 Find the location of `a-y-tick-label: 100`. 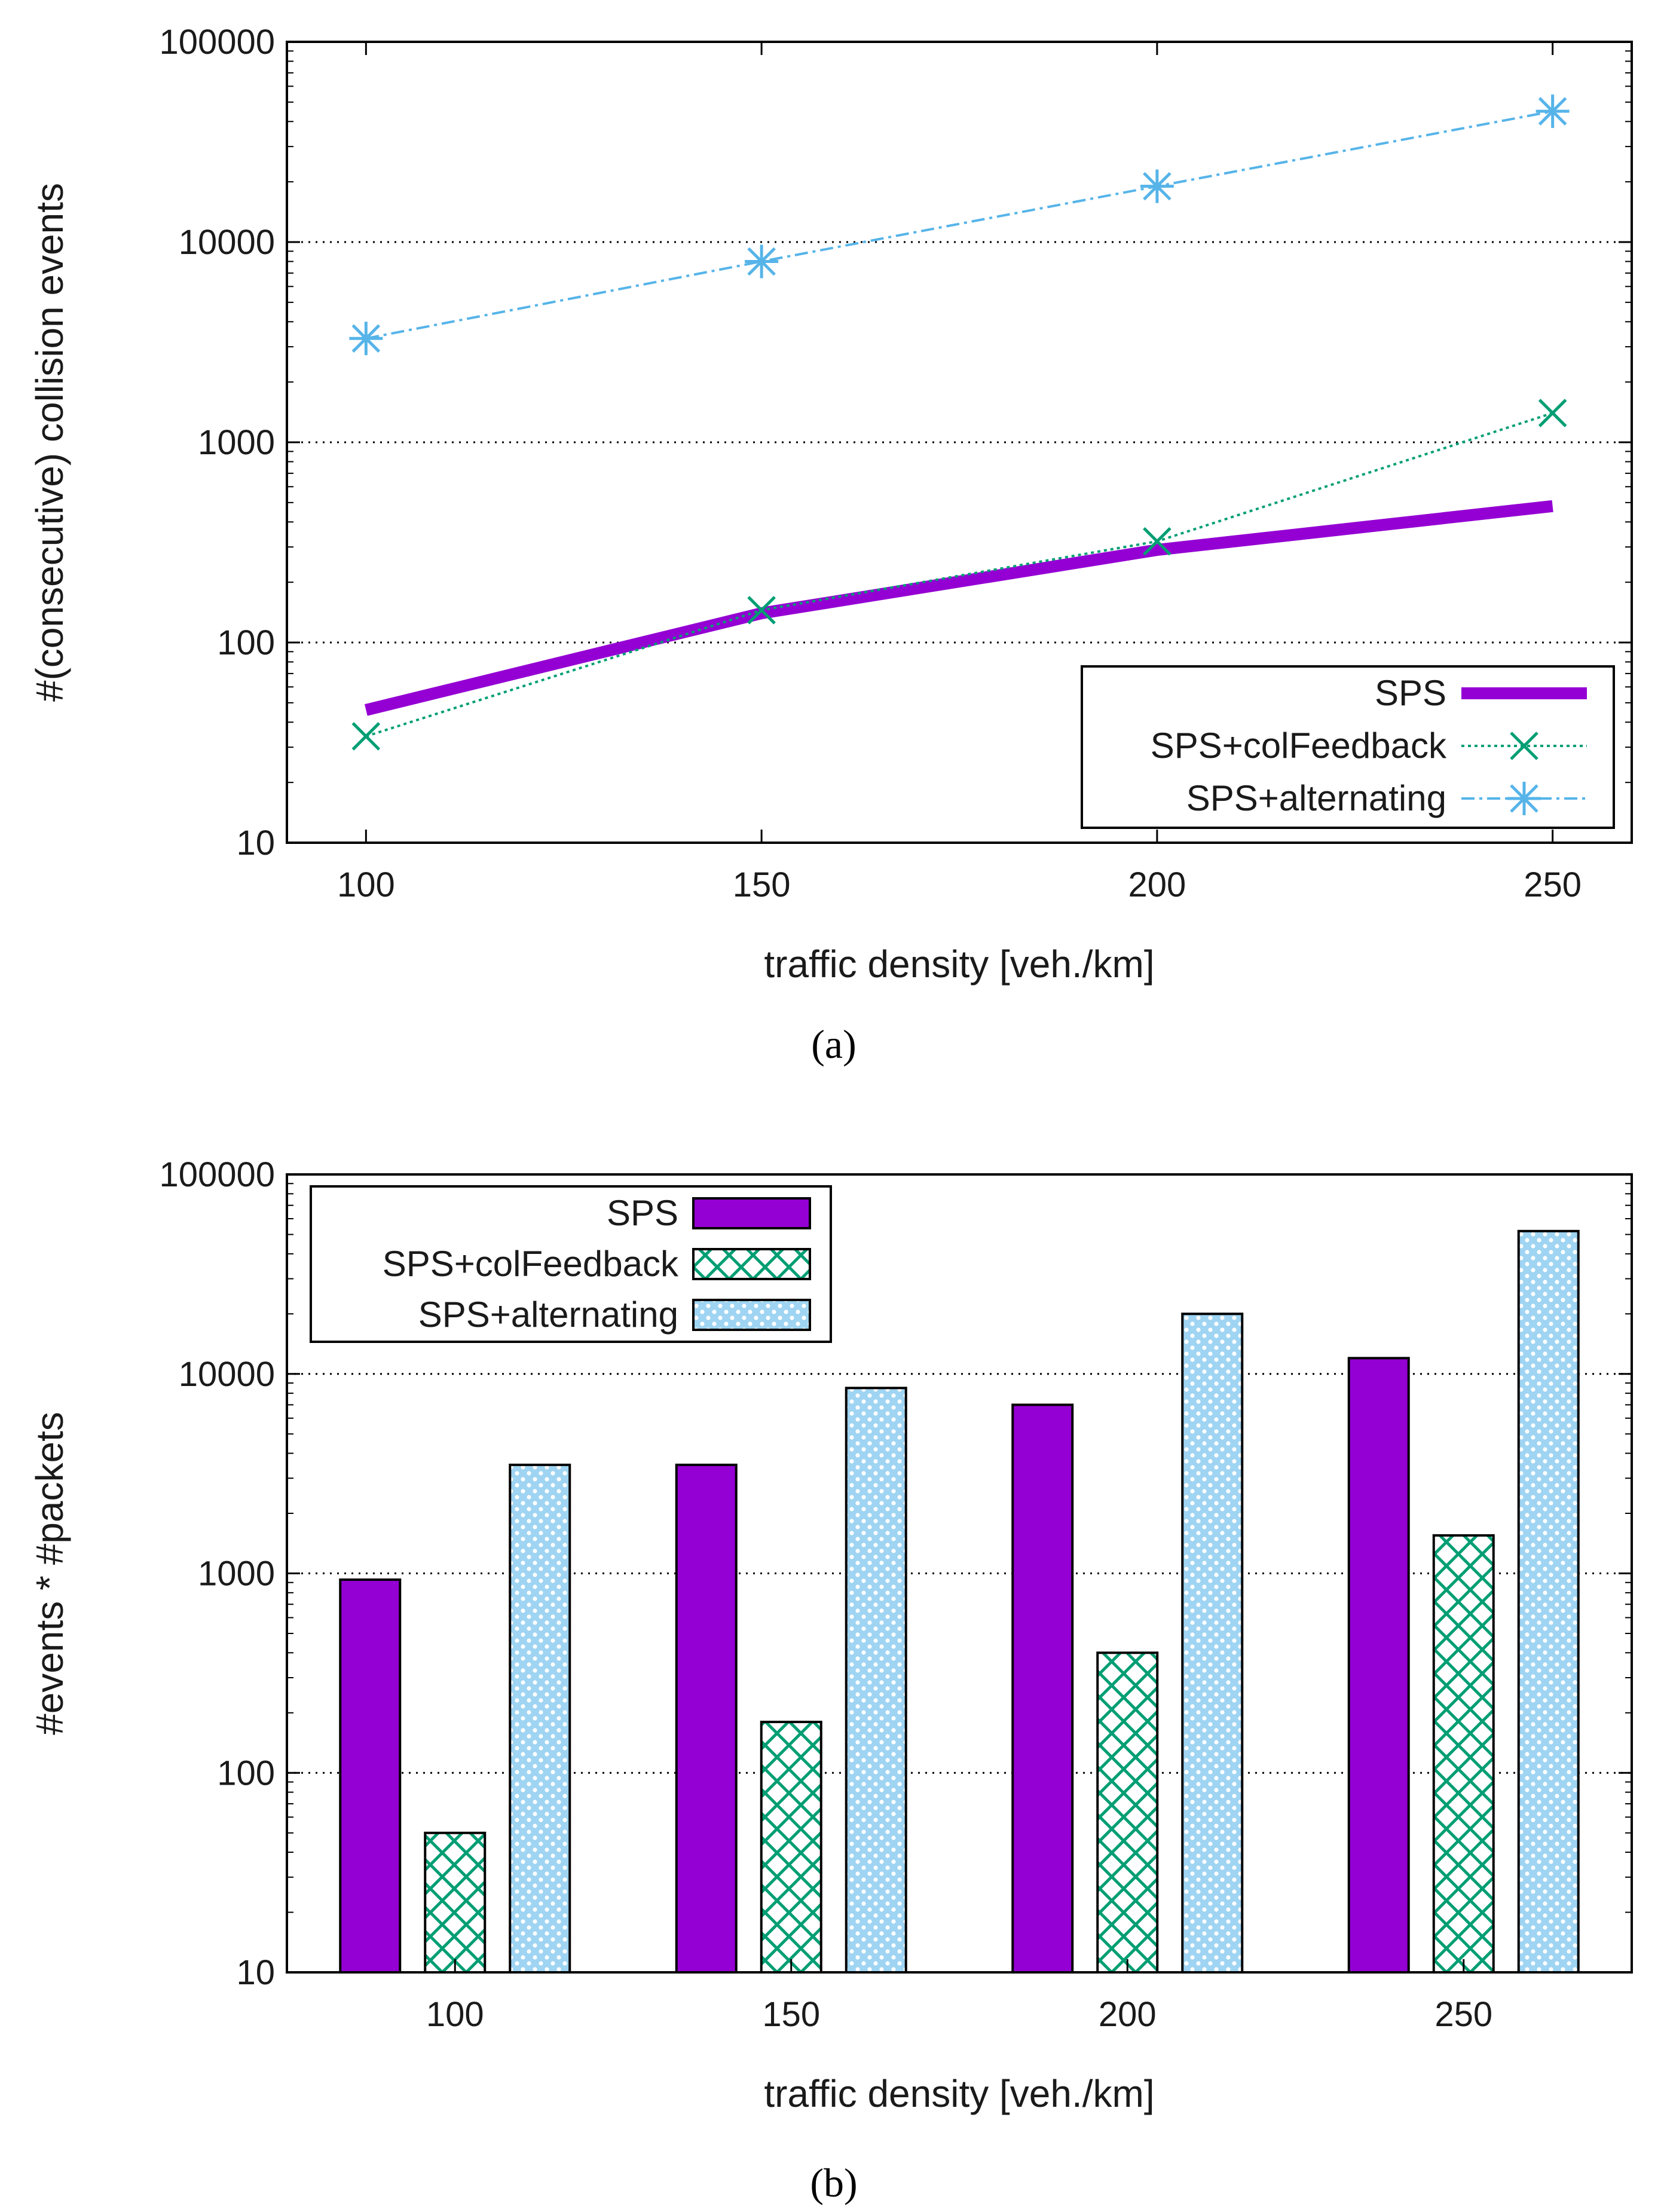

a-y-tick-label: 100 is located at coordinates (246, 642).